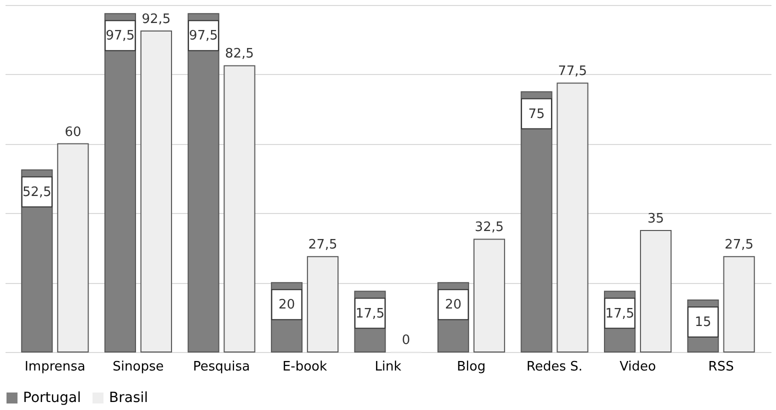 The height and width of the screenshot is (410, 776). What do you see at coordinates (37, 192) in the screenshot?
I see `data-label: 52,5` at bounding box center [37, 192].